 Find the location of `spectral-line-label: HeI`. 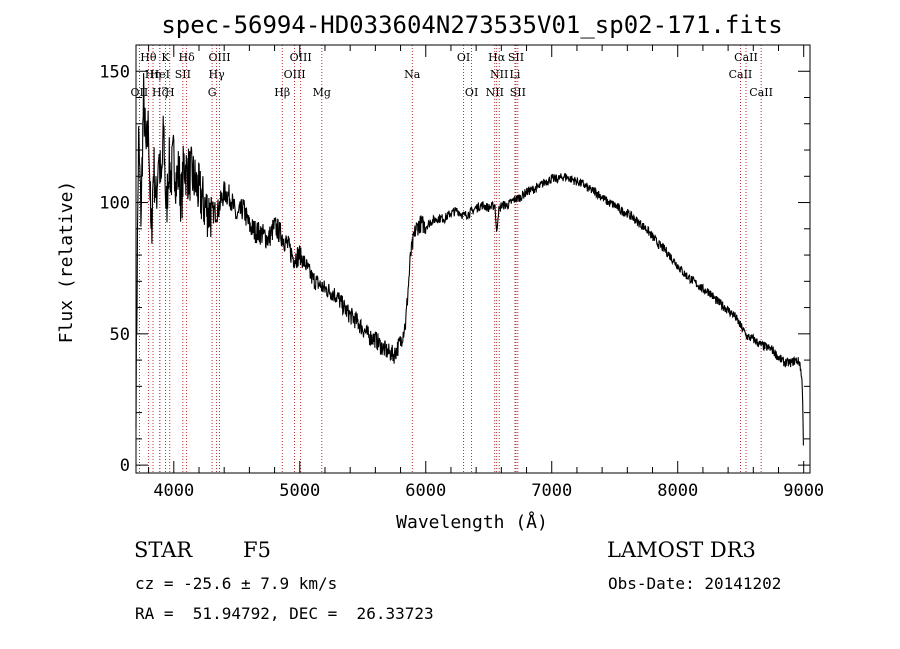

spectral-line-label: HeI is located at coordinates (160, 74).